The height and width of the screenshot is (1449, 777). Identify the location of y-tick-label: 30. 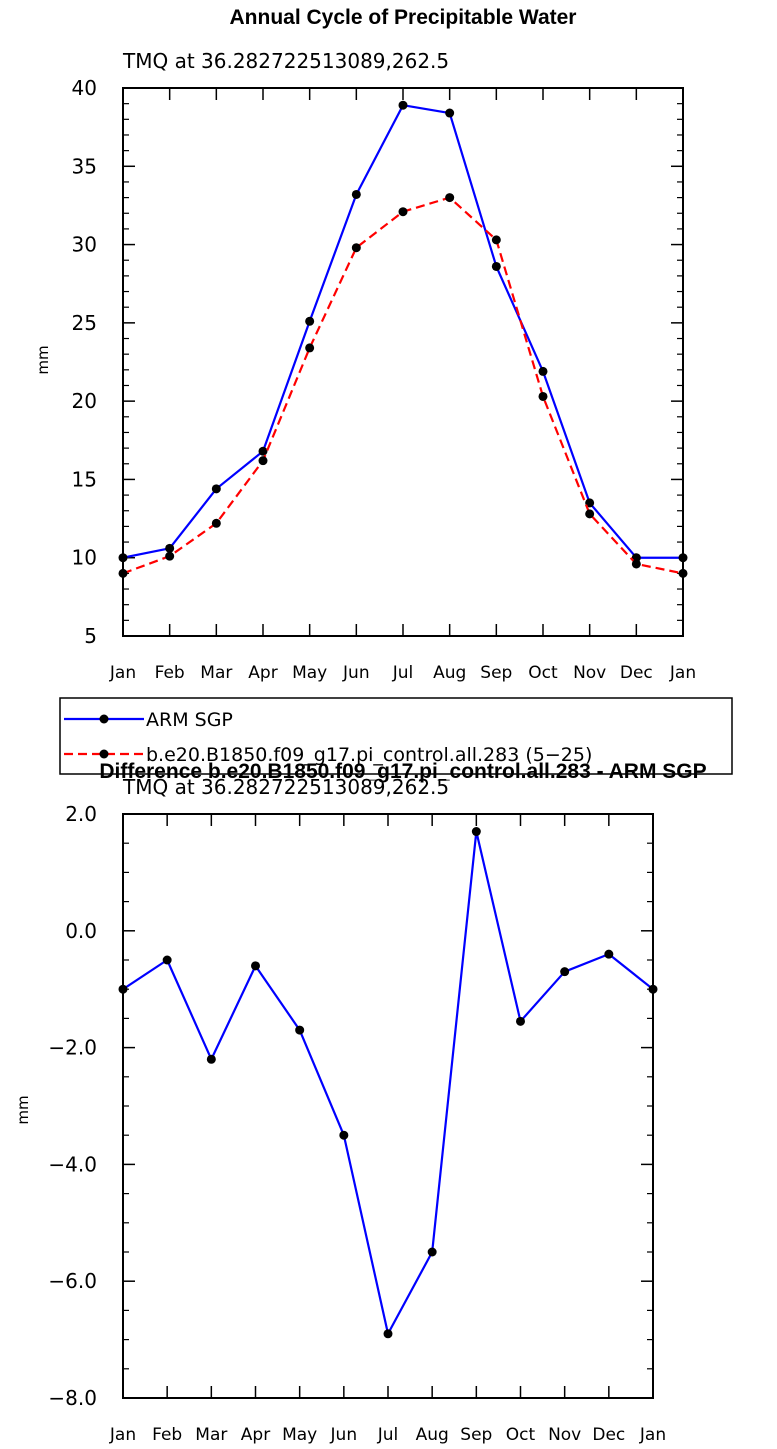
(84, 245).